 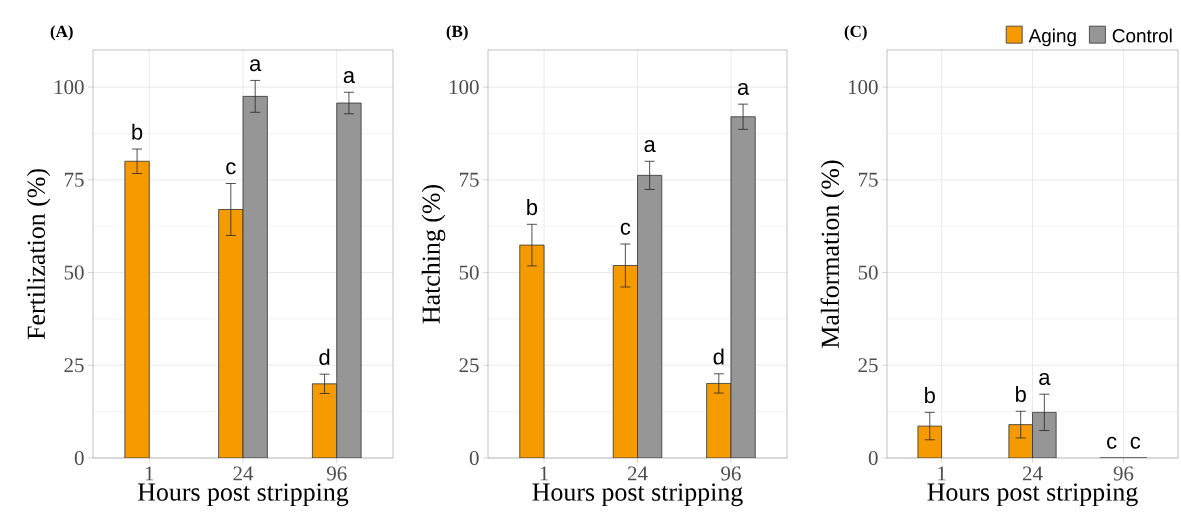 I want to click on chart-title: (B), so click(x=457, y=33).